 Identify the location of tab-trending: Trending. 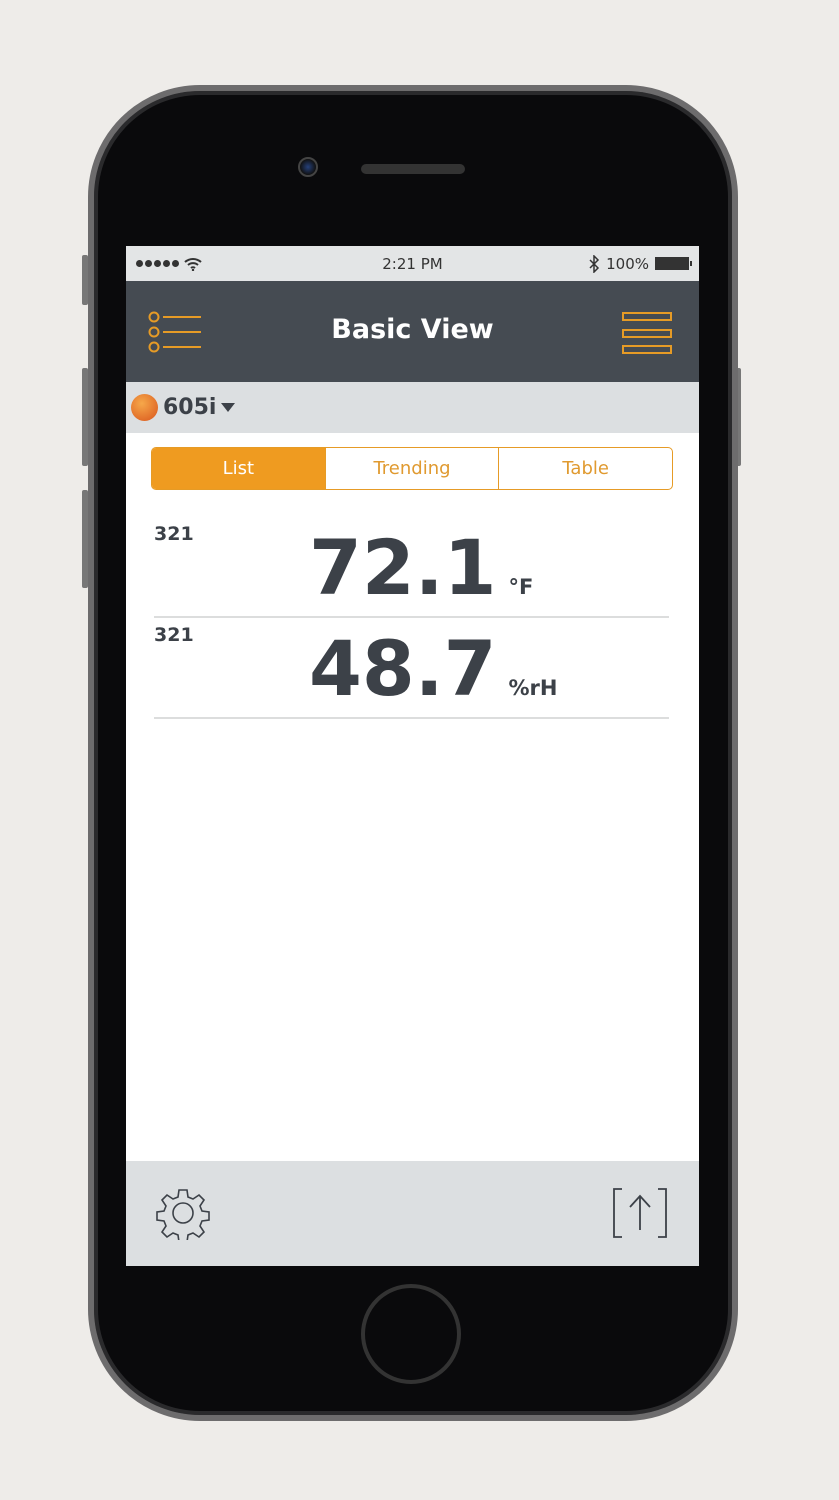
(411, 468).